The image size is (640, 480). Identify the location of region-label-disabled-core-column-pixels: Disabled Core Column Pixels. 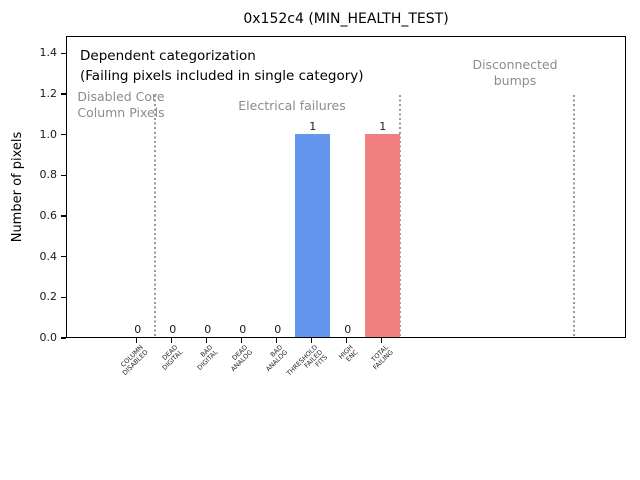
(121, 104).